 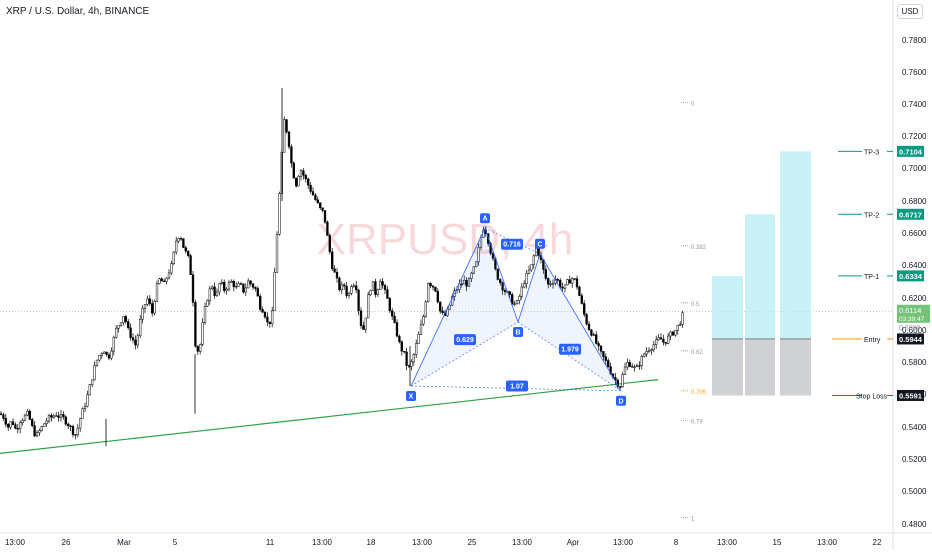 I want to click on y-tick-label: 0.6200, so click(x=914, y=298).